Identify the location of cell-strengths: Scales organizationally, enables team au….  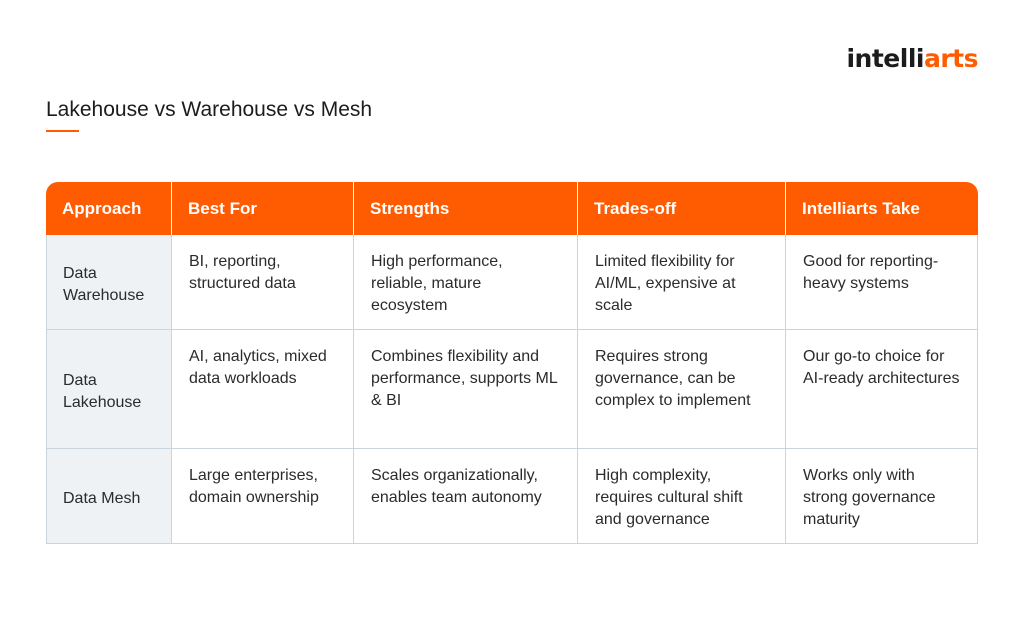
(466, 496).